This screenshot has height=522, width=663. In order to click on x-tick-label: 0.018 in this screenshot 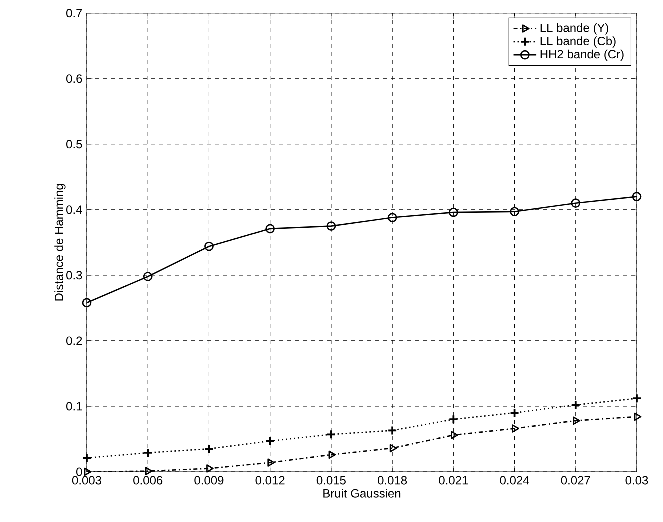, I will do `click(393, 480)`.